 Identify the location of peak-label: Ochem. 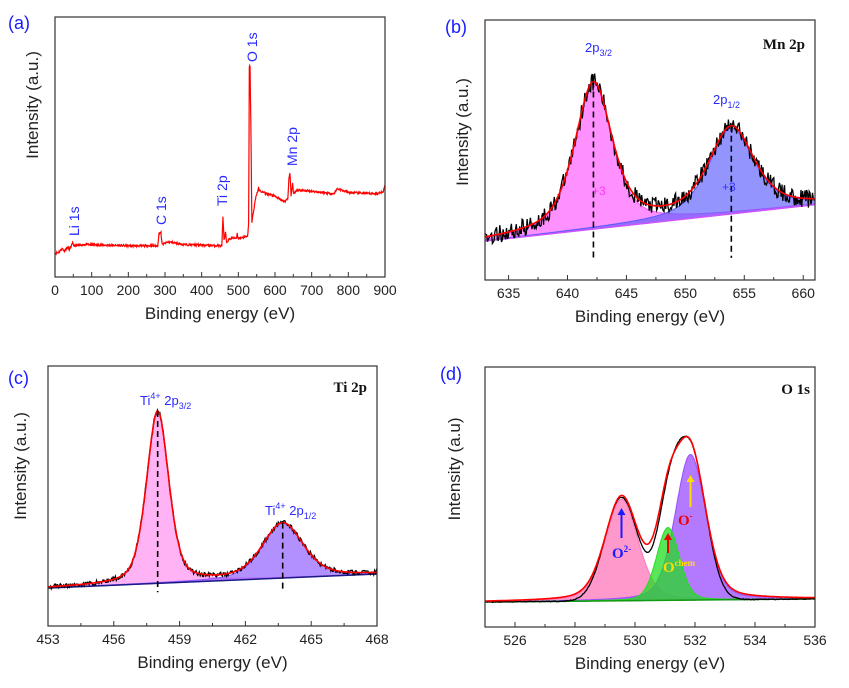
(679, 567).